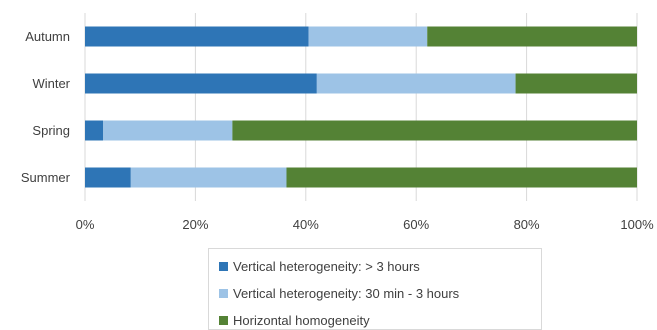 The width and height of the screenshot is (657, 330). I want to click on y-tick-label-spring: Spring, so click(51, 130).